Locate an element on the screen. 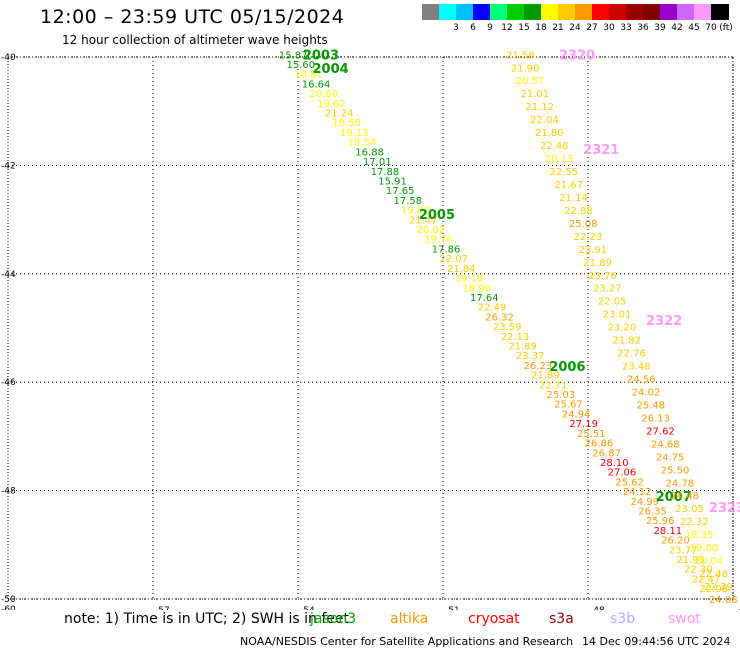 The image size is (740, 650). wave-height-value: 21.12 is located at coordinates (539, 107).